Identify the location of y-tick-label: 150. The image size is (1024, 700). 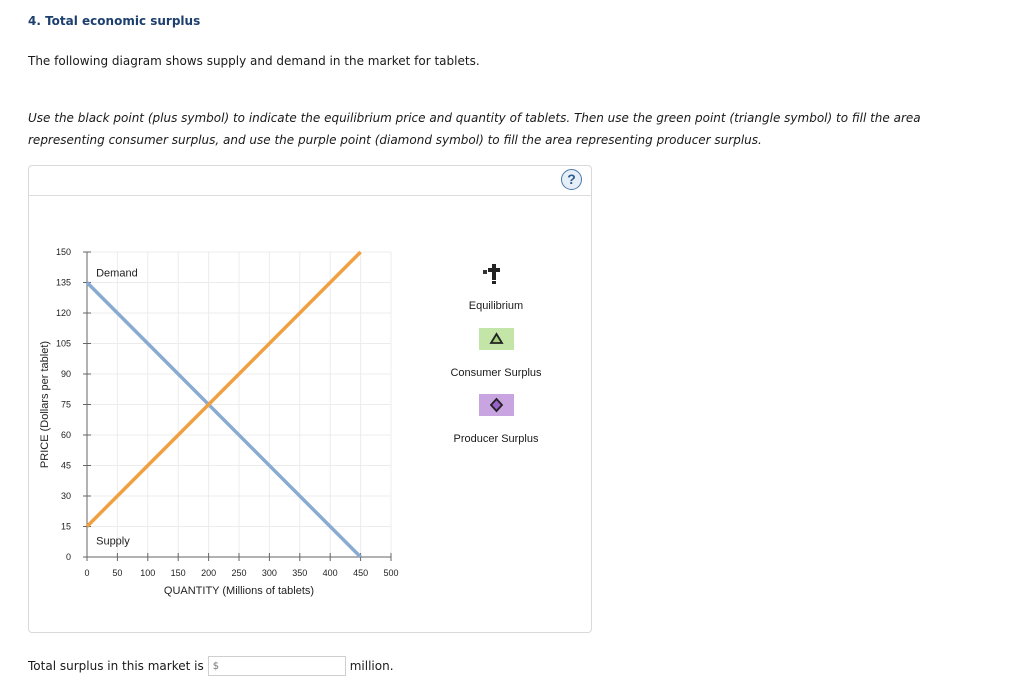
(63, 252).